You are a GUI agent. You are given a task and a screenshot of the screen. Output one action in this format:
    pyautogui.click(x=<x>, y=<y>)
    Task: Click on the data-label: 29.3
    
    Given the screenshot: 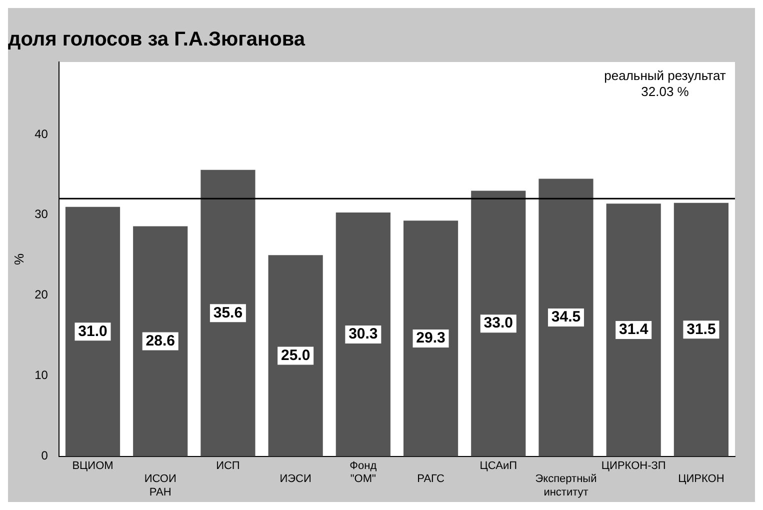 What is the action you would take?
    pyautogui.click(x=431, y=338)
    